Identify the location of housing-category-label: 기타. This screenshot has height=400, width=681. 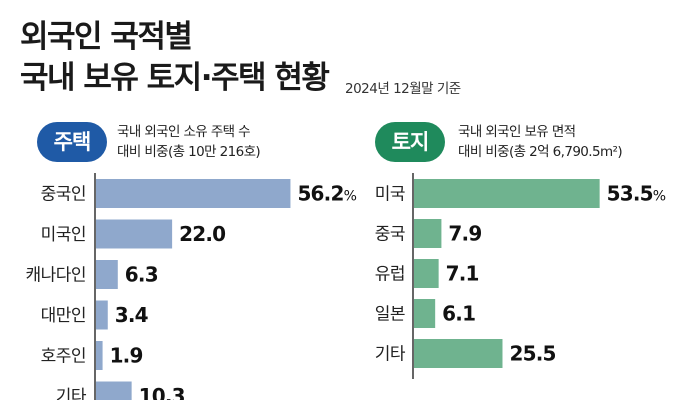
(71, 393).